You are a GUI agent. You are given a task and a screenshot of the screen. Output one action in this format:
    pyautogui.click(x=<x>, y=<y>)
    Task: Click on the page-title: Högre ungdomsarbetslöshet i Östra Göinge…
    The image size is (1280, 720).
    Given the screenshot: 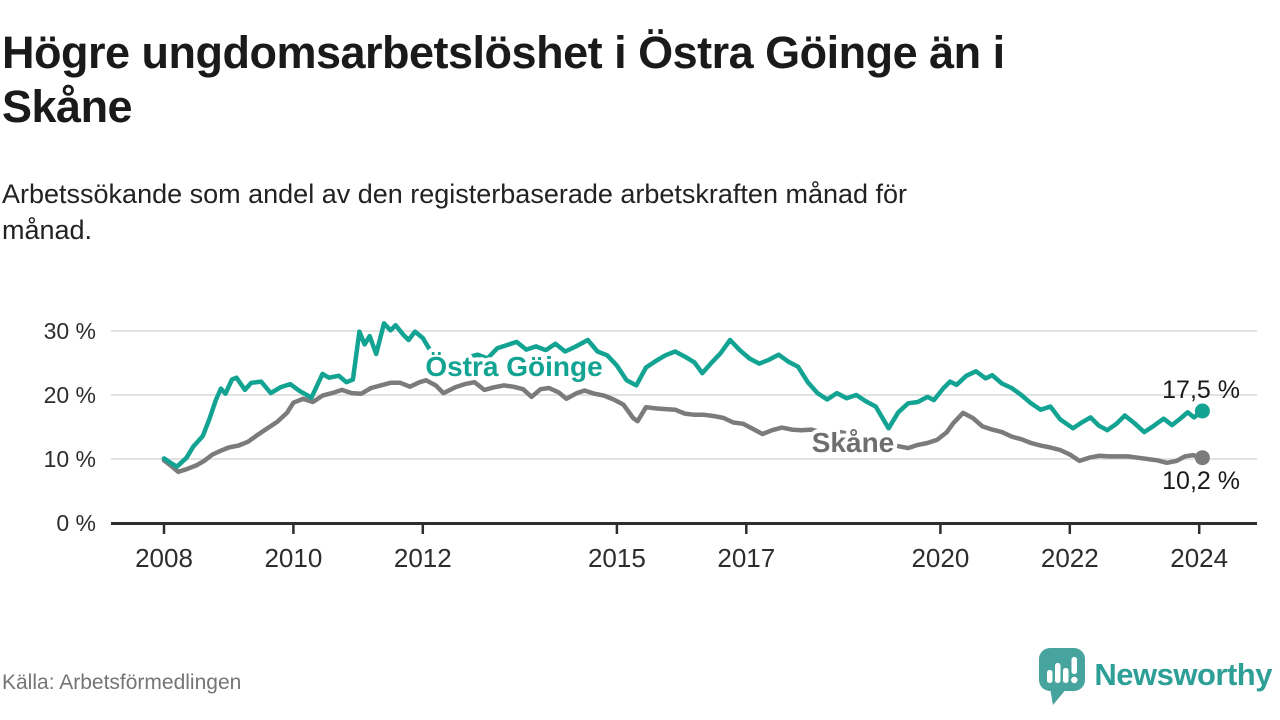 What is the action you would take?
    pyautogui.click(x=602, y=80)
    